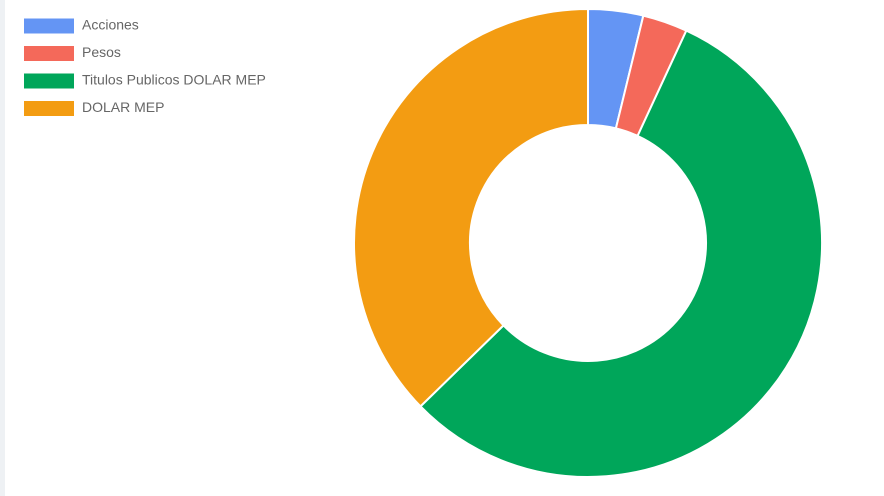 This screenshot has height=496, width=884. What do you see at coordinates (101, 52) in the screenshot?
I see `legend-label: Pesos` at bounding box center [101, 52].